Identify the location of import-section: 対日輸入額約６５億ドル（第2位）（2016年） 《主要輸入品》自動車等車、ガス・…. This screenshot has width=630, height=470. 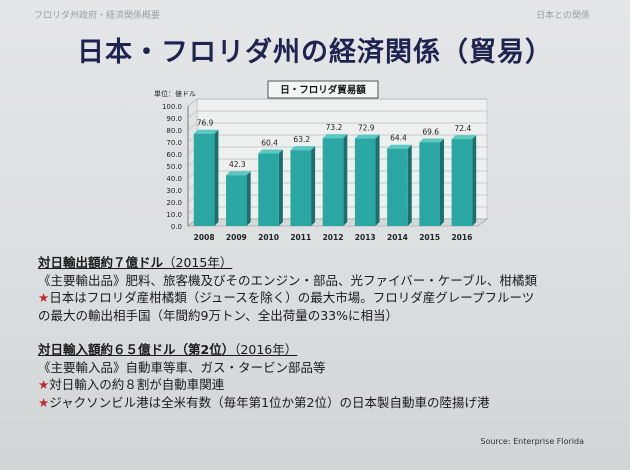
(264, 376).